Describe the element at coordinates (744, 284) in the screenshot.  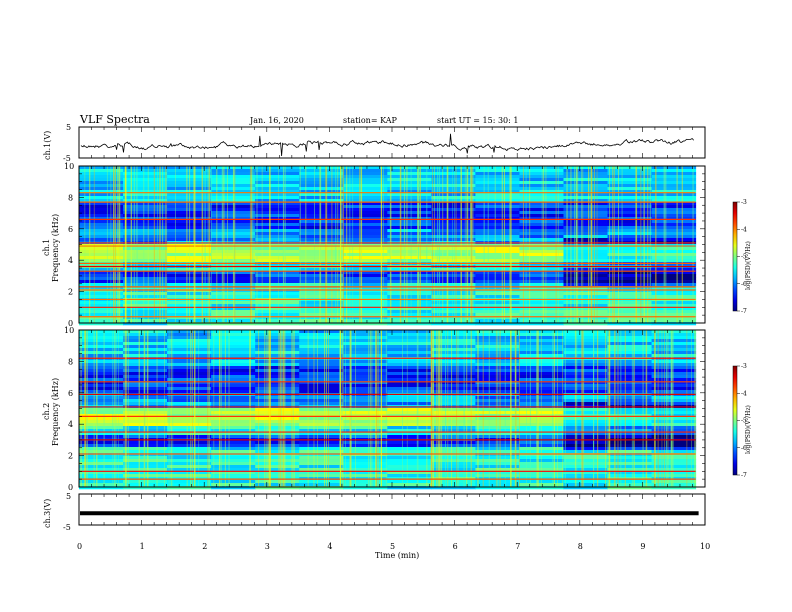
I see `colorbar-tick-label: -6` at that location.